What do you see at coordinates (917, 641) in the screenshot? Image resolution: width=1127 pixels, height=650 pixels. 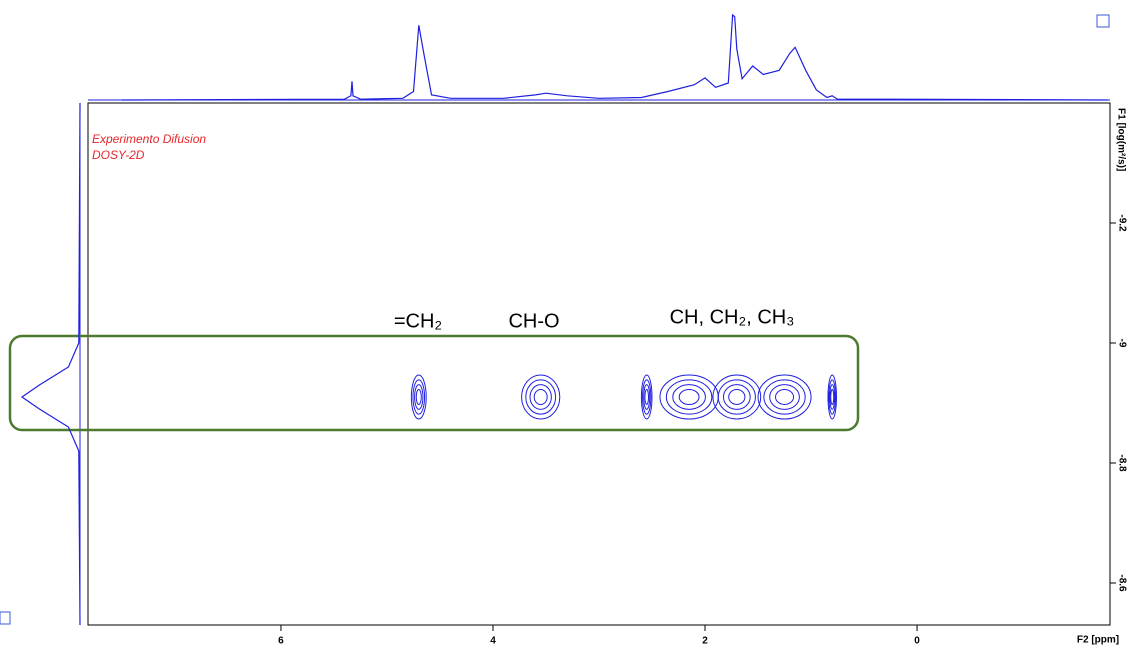 I see `x-tick-label: 0` at bounding box center [917, 641].